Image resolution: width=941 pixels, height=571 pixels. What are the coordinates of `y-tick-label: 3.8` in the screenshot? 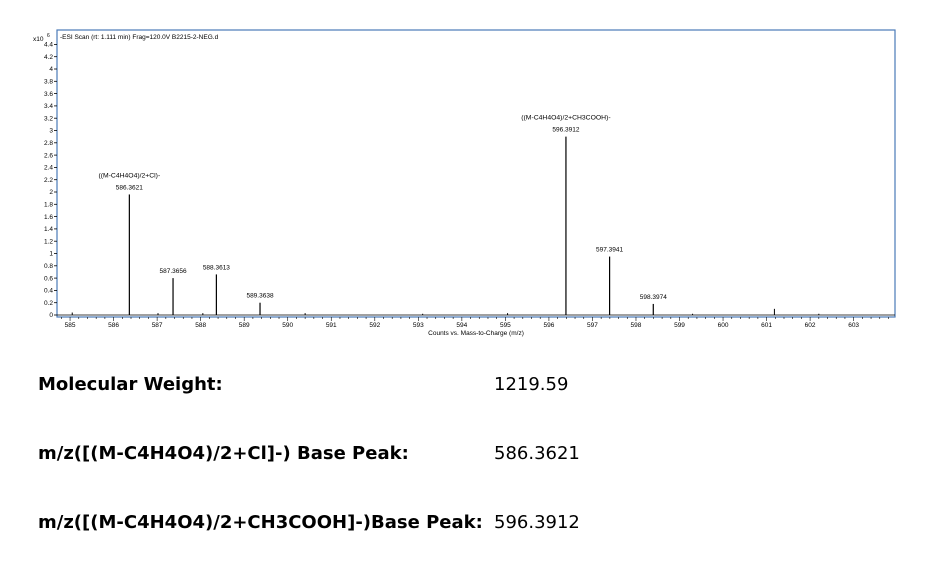 It's located at (48, 82).